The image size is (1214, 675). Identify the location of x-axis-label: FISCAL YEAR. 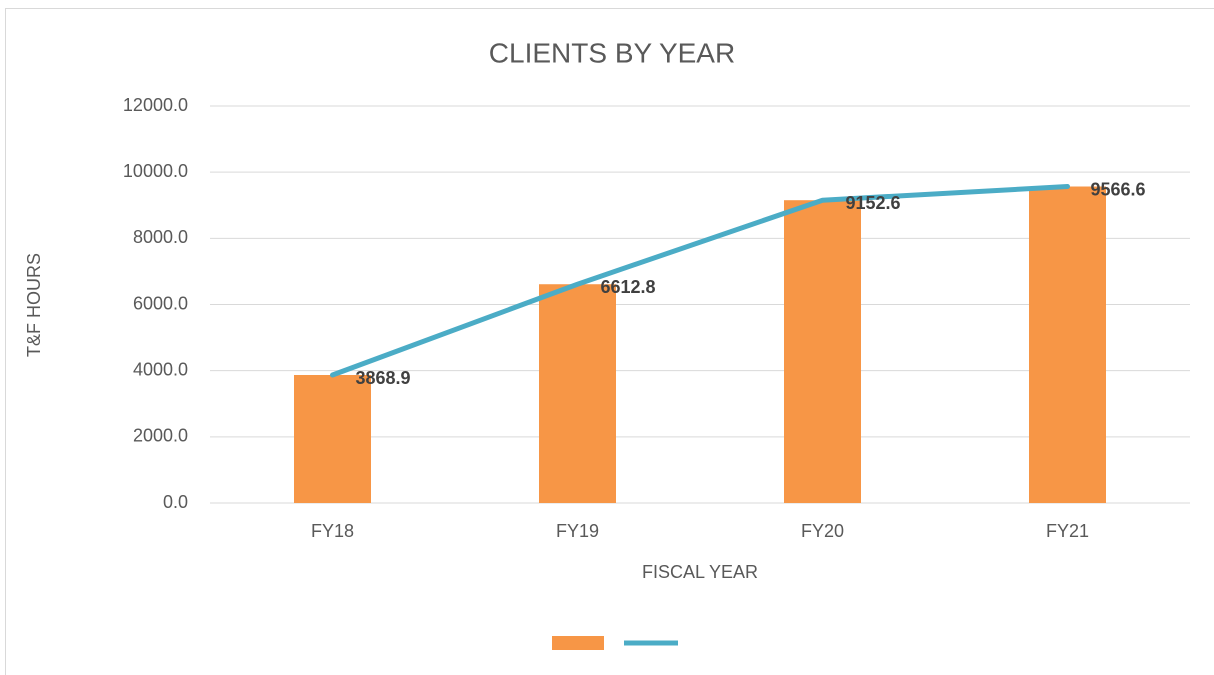
(700, 572).